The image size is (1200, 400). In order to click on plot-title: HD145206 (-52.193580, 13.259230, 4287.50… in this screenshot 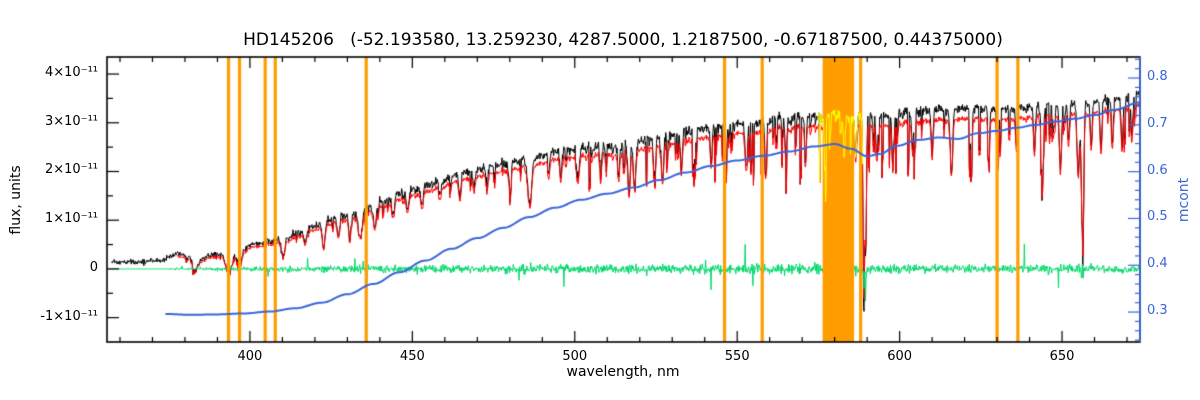, I will do `click(623, 40)`.